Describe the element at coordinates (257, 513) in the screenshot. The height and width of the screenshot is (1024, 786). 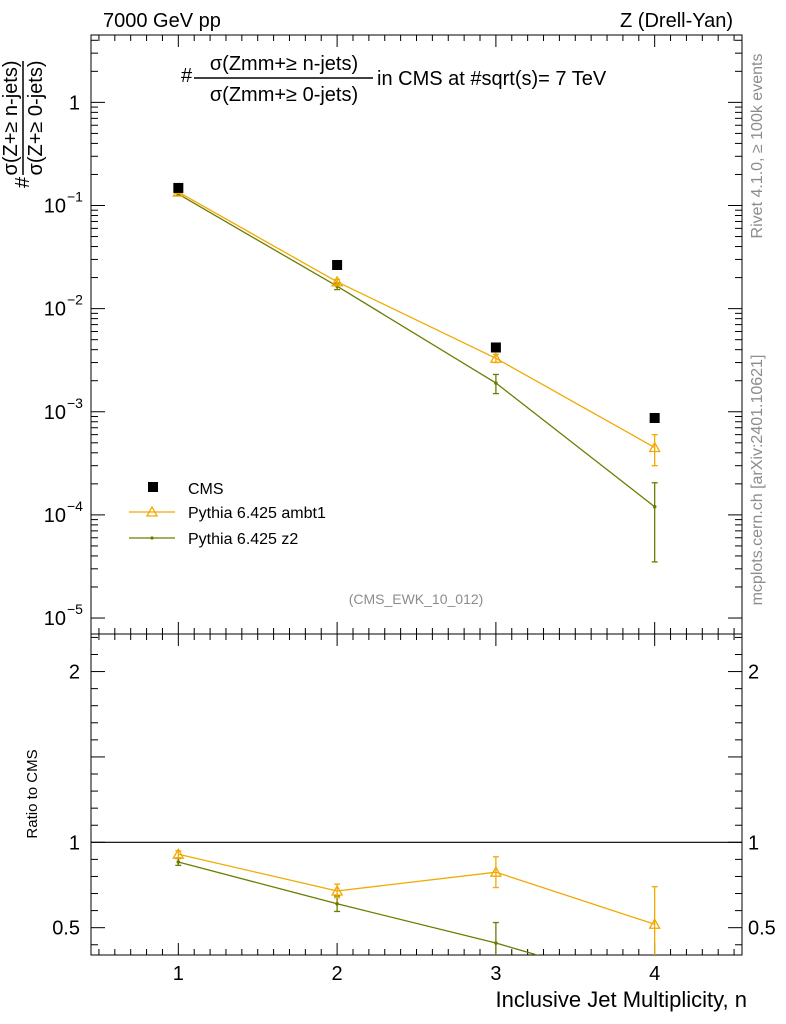
I see `legend-ambt1-label: Pythia 6.425 ambt1` at that location.